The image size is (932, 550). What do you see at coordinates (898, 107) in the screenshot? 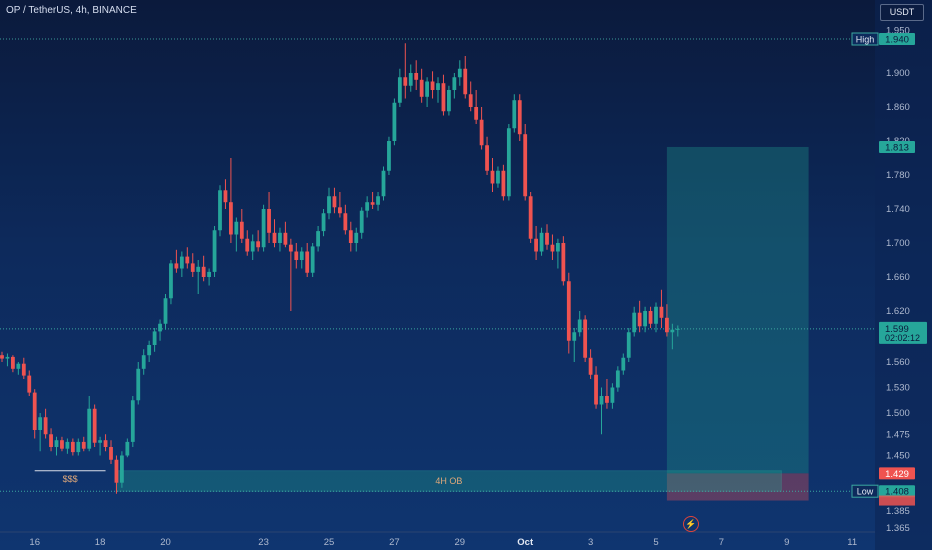
I see `y-tick-label: 1.860` at bounding box center [898, 107].